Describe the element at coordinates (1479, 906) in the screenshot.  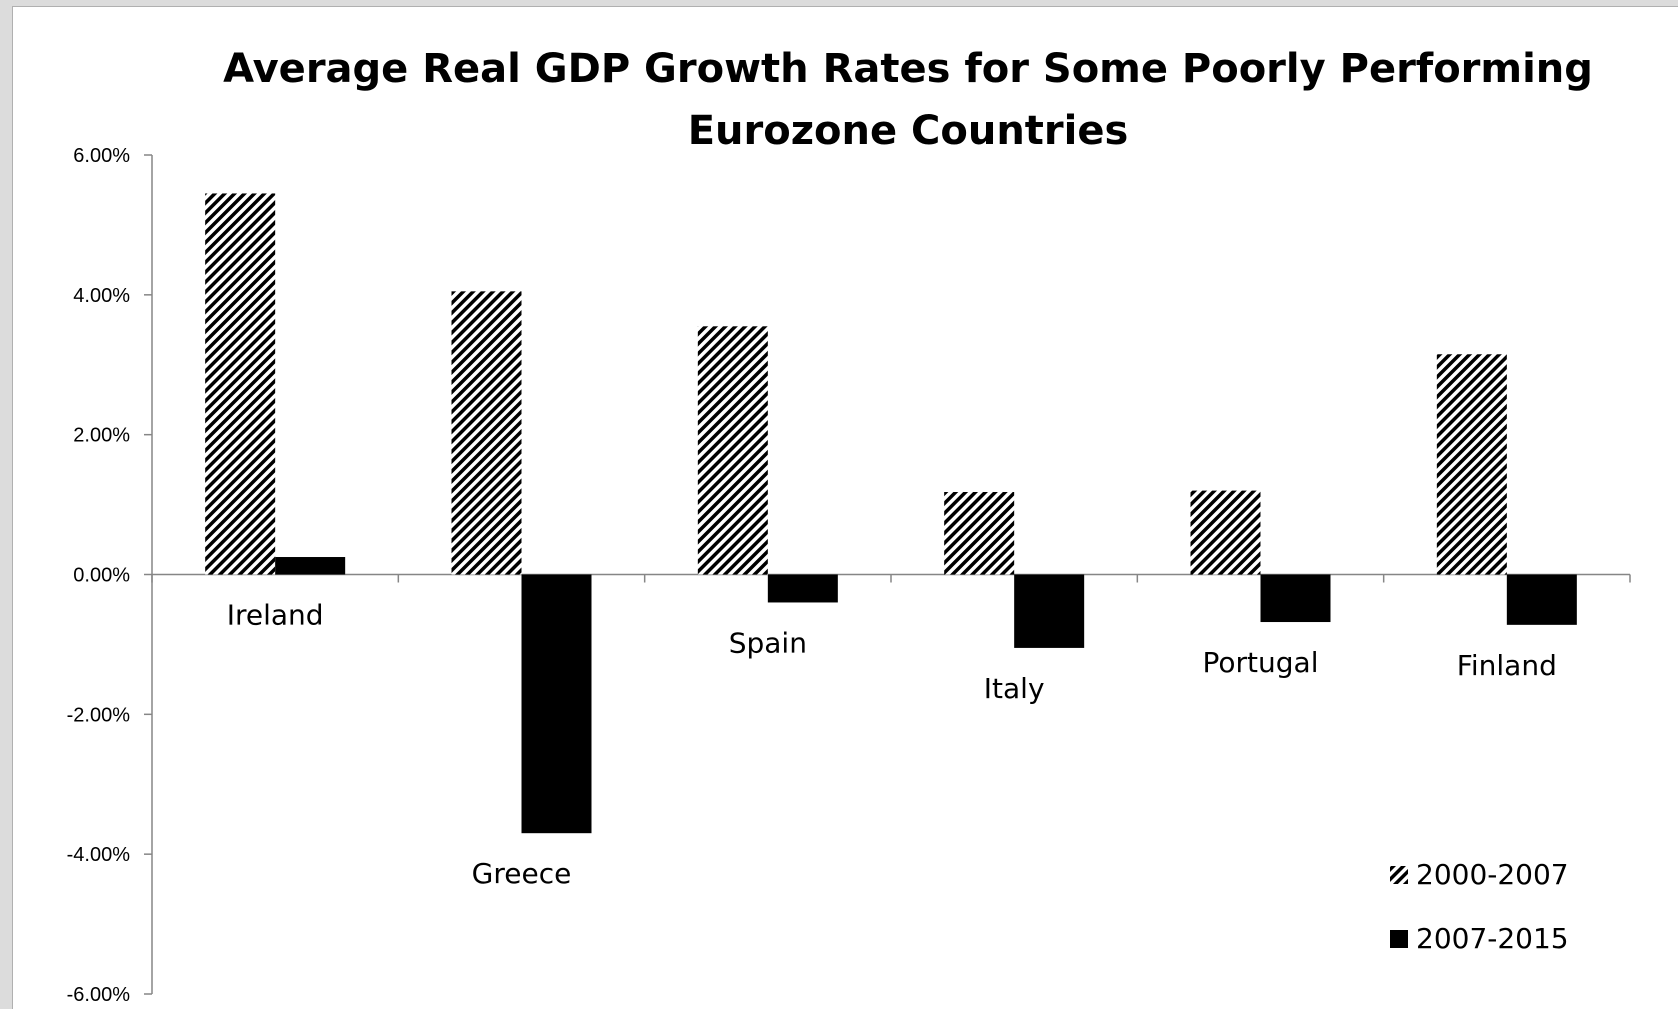
I see `legend: 2000-2007 2007-2015` at that location.